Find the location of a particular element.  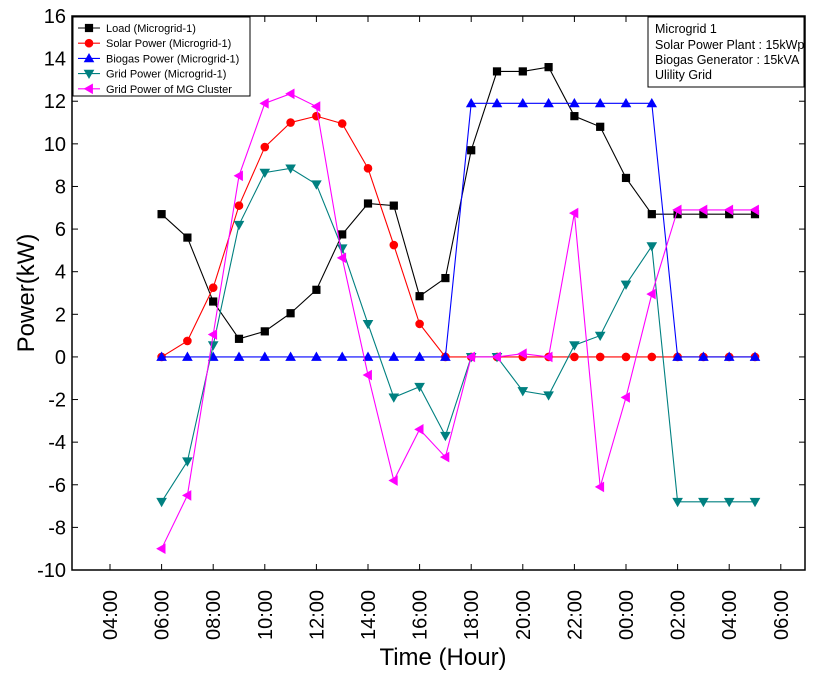

legend-box is located at coordinates (161, 56).